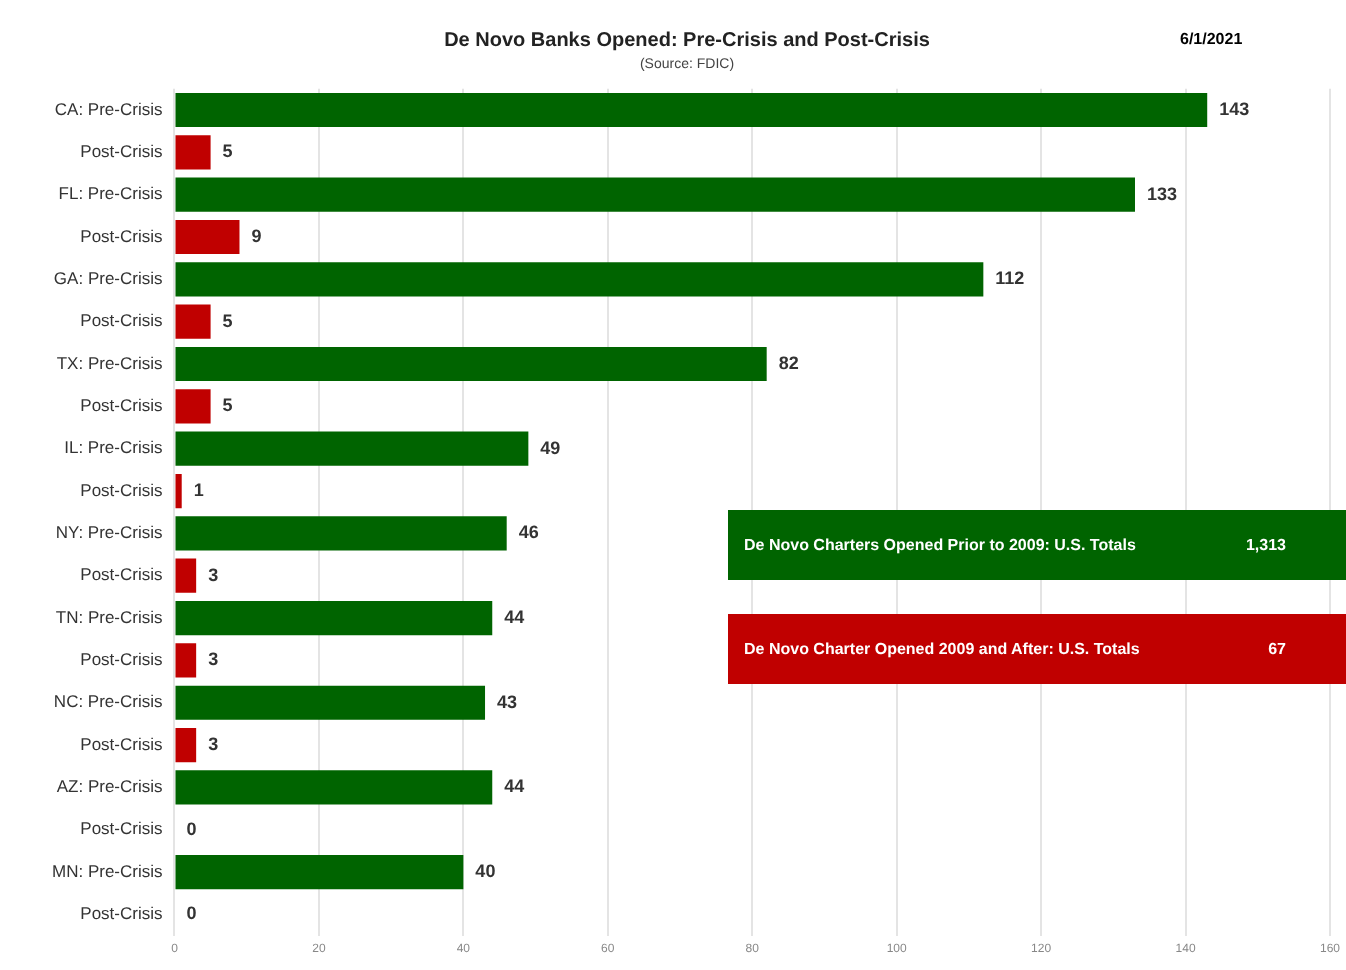  I want to click on y-tick-label: GA: Pre-Crisis, so click(108, 278).